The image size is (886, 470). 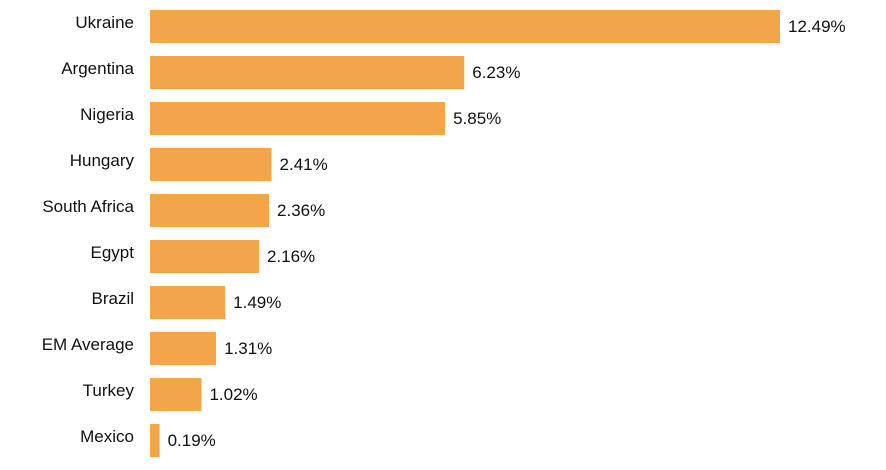 What do you see at coordinates (233, 394) in the screenshot?
I see `value-label: 1.02%` at bounding box center [233, 394].